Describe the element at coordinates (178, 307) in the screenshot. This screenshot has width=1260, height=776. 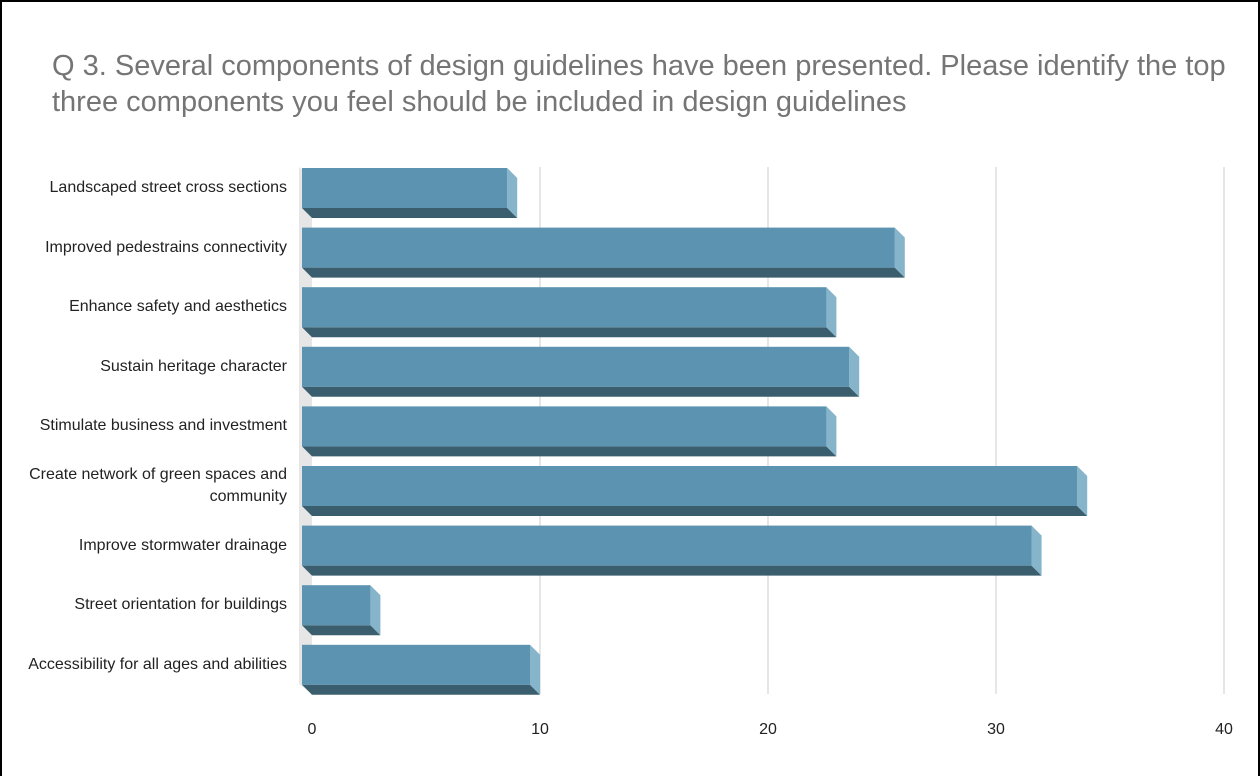
I see `y-tick-label: Enhance safety and aesthetics` at that location.